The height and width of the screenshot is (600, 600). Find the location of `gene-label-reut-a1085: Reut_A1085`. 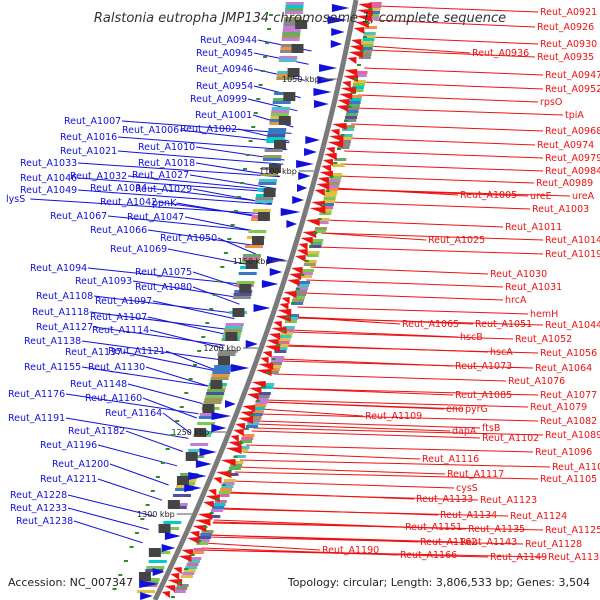

gene-label-reut-a1085: Reut_A1085 is located at coordinates (483, 395).